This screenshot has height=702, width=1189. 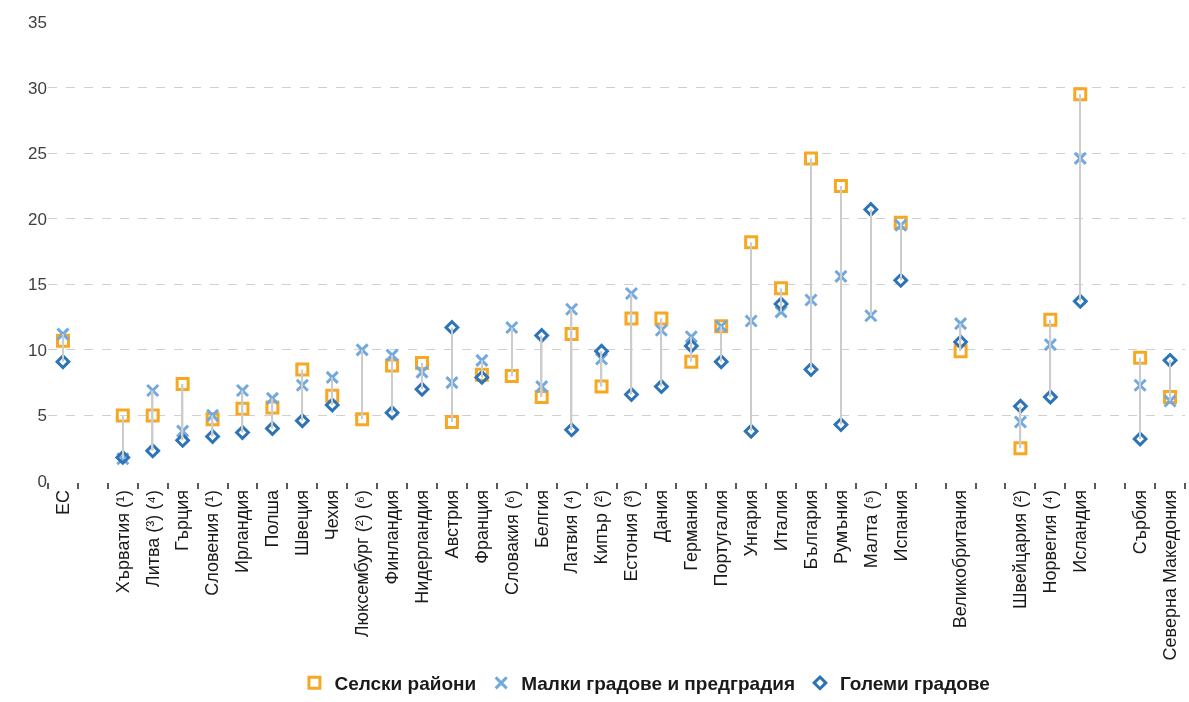 What do you see at coordinates (780, 520) in the screenshot?
I see `x-tick-label: Италия` at bounding box center [780, 520].